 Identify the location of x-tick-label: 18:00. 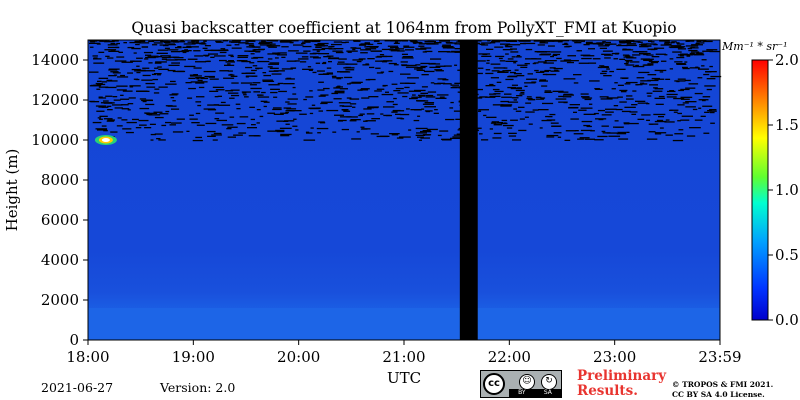
(87, 357).